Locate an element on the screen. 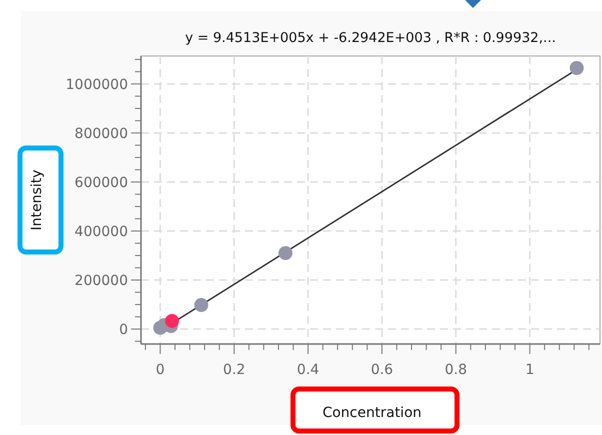 The image size is (602, 435). y-tick-label: 400000 is located at coordinates (101, 232).